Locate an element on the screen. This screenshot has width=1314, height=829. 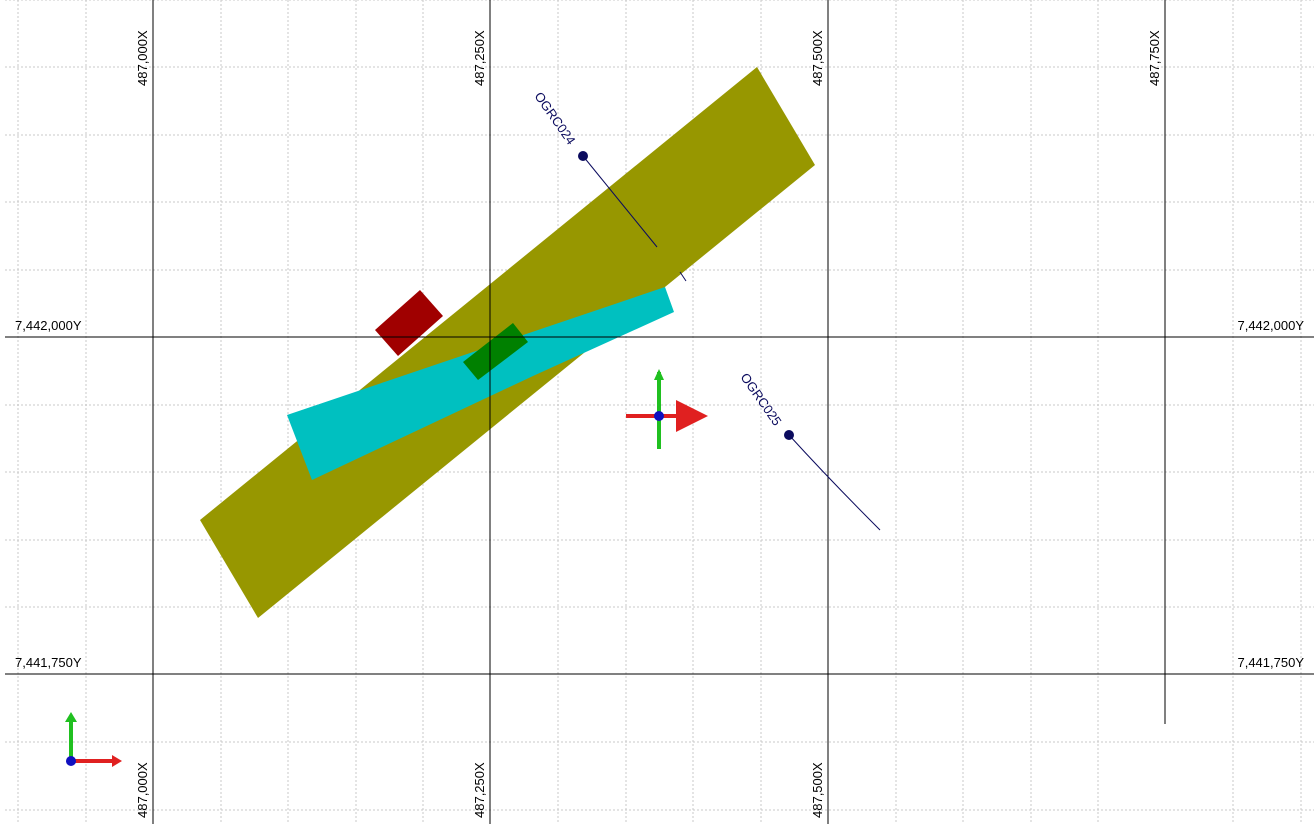
drillhole-ogrc025: OGRC025 is located at coordinates (809, 450).